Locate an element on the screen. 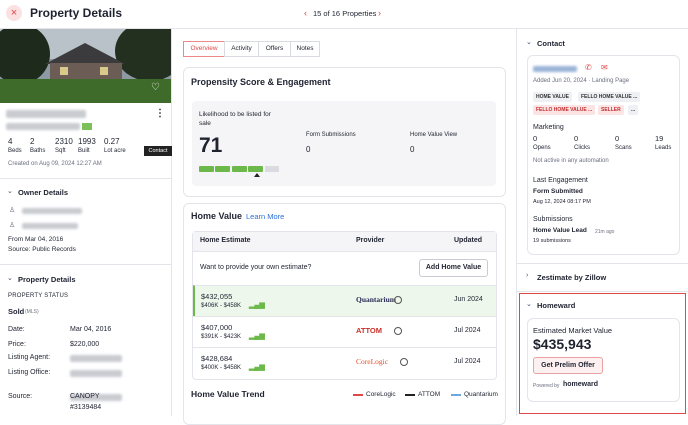 The image size is (688, 425). section-title: Homeward is located at coordinates (556, 305).